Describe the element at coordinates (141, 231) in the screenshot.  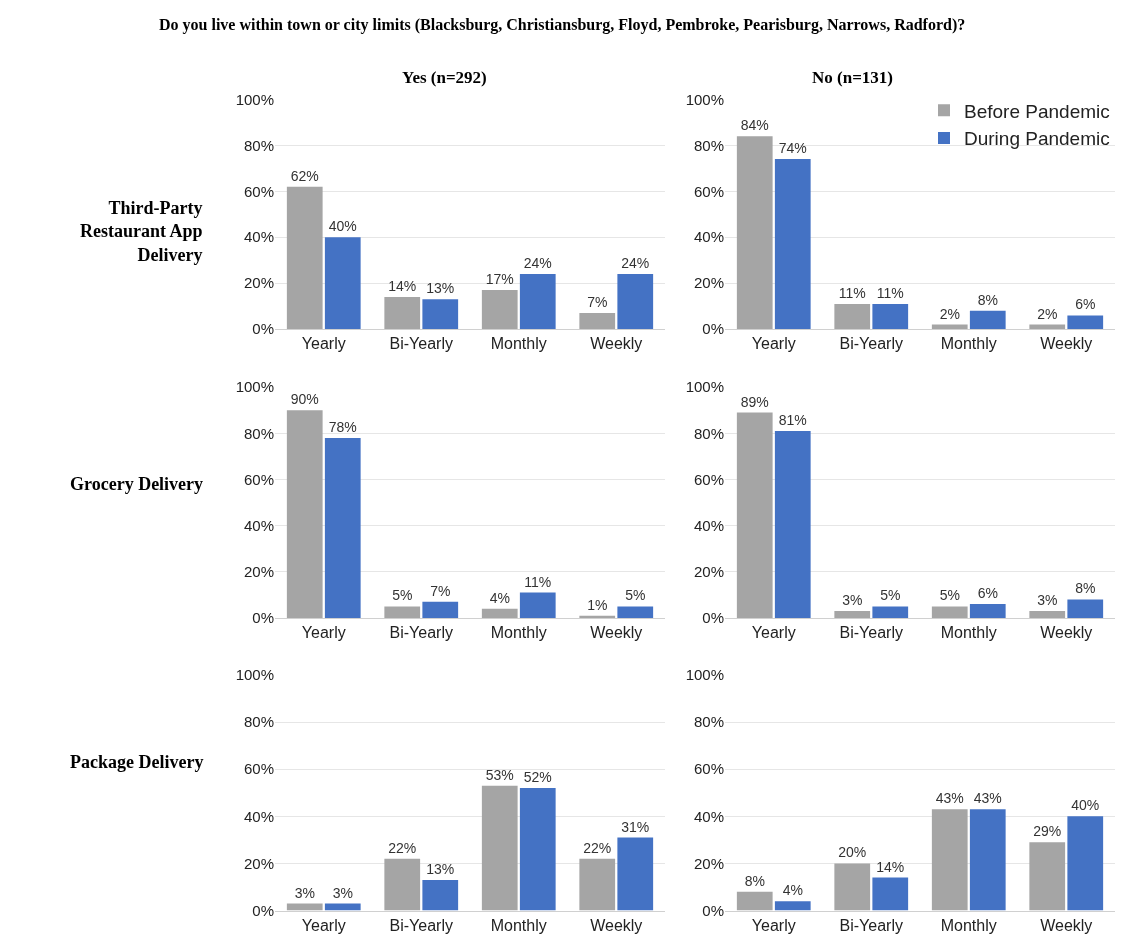
I see `y-axis-title: Third-Party Restaurant App Delivery` at that location.